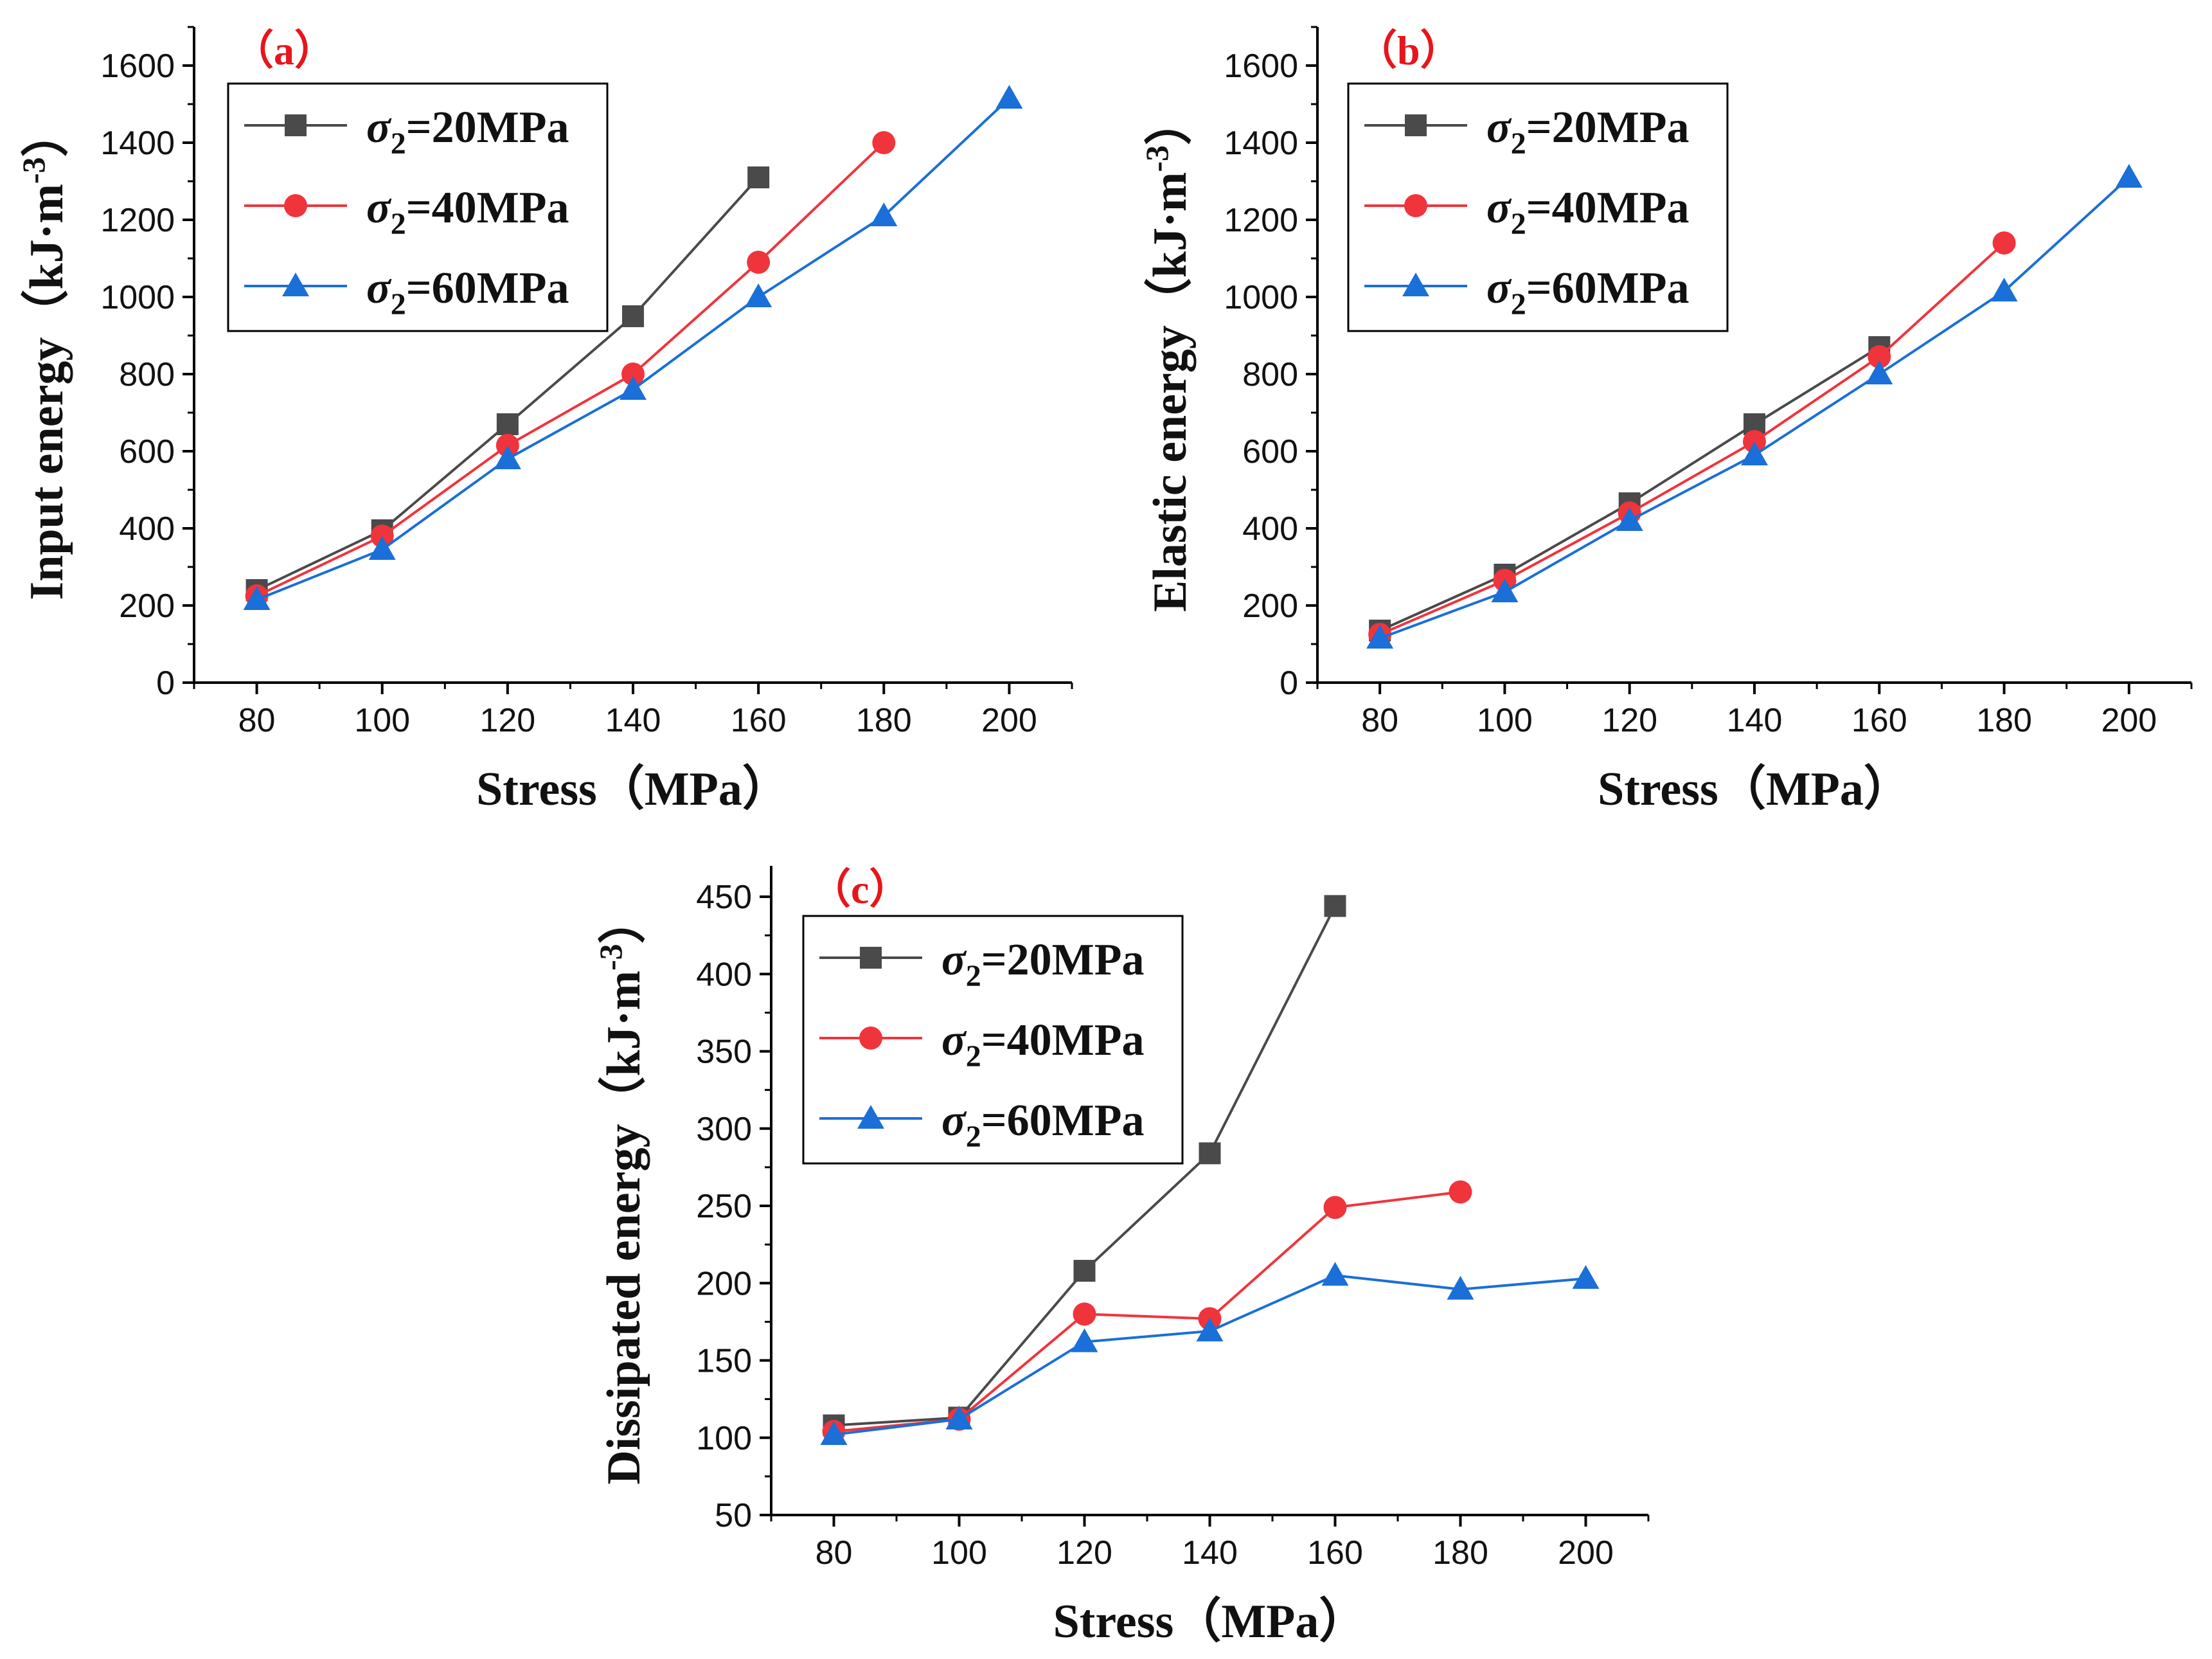 This screenshot has width=2212, height=1659. I want to click on y-tick-label: 450, so click(724, 897).